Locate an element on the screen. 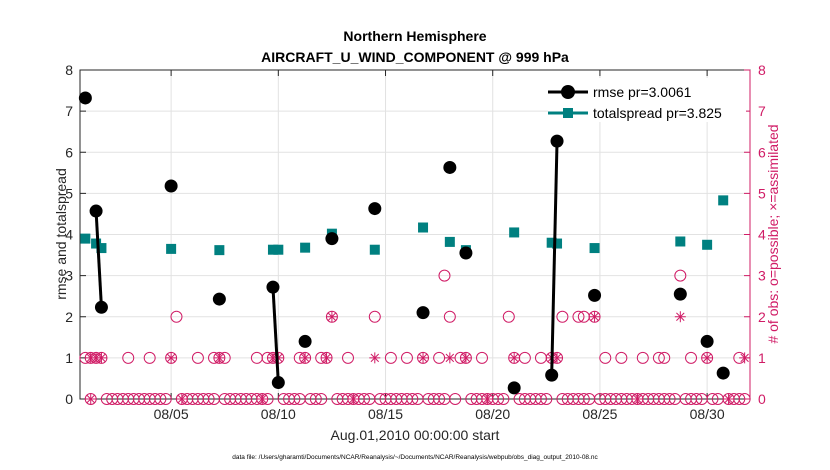 The image size is (830, 470). legend: rmse pr=3.0061 totalspread pr=3.825 is located at coordinates (647, 100).